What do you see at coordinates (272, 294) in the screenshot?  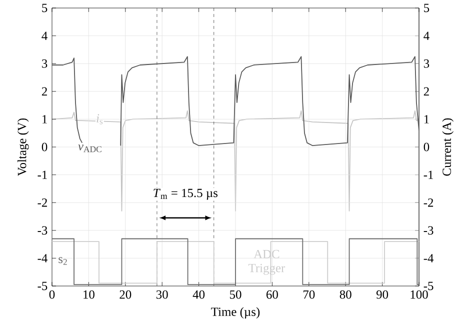 I see `x-tick-label: 60` at bounding box center [272, 294].